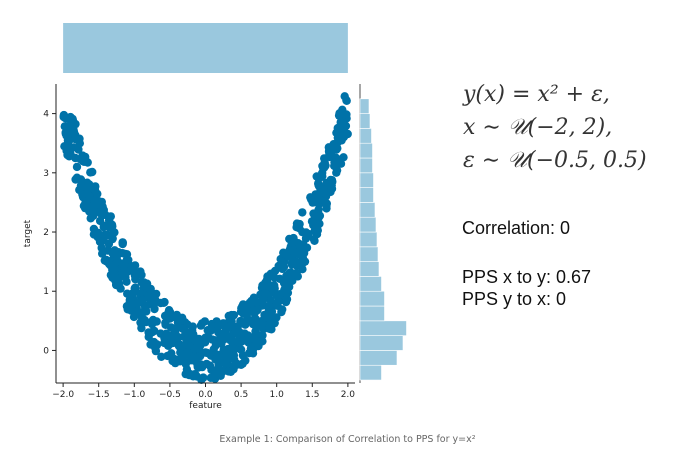 The image size is (695, 466). Describe the element at coordinates (46, 115) in the screenshot. I see `y-tick-label: 4` at that location.